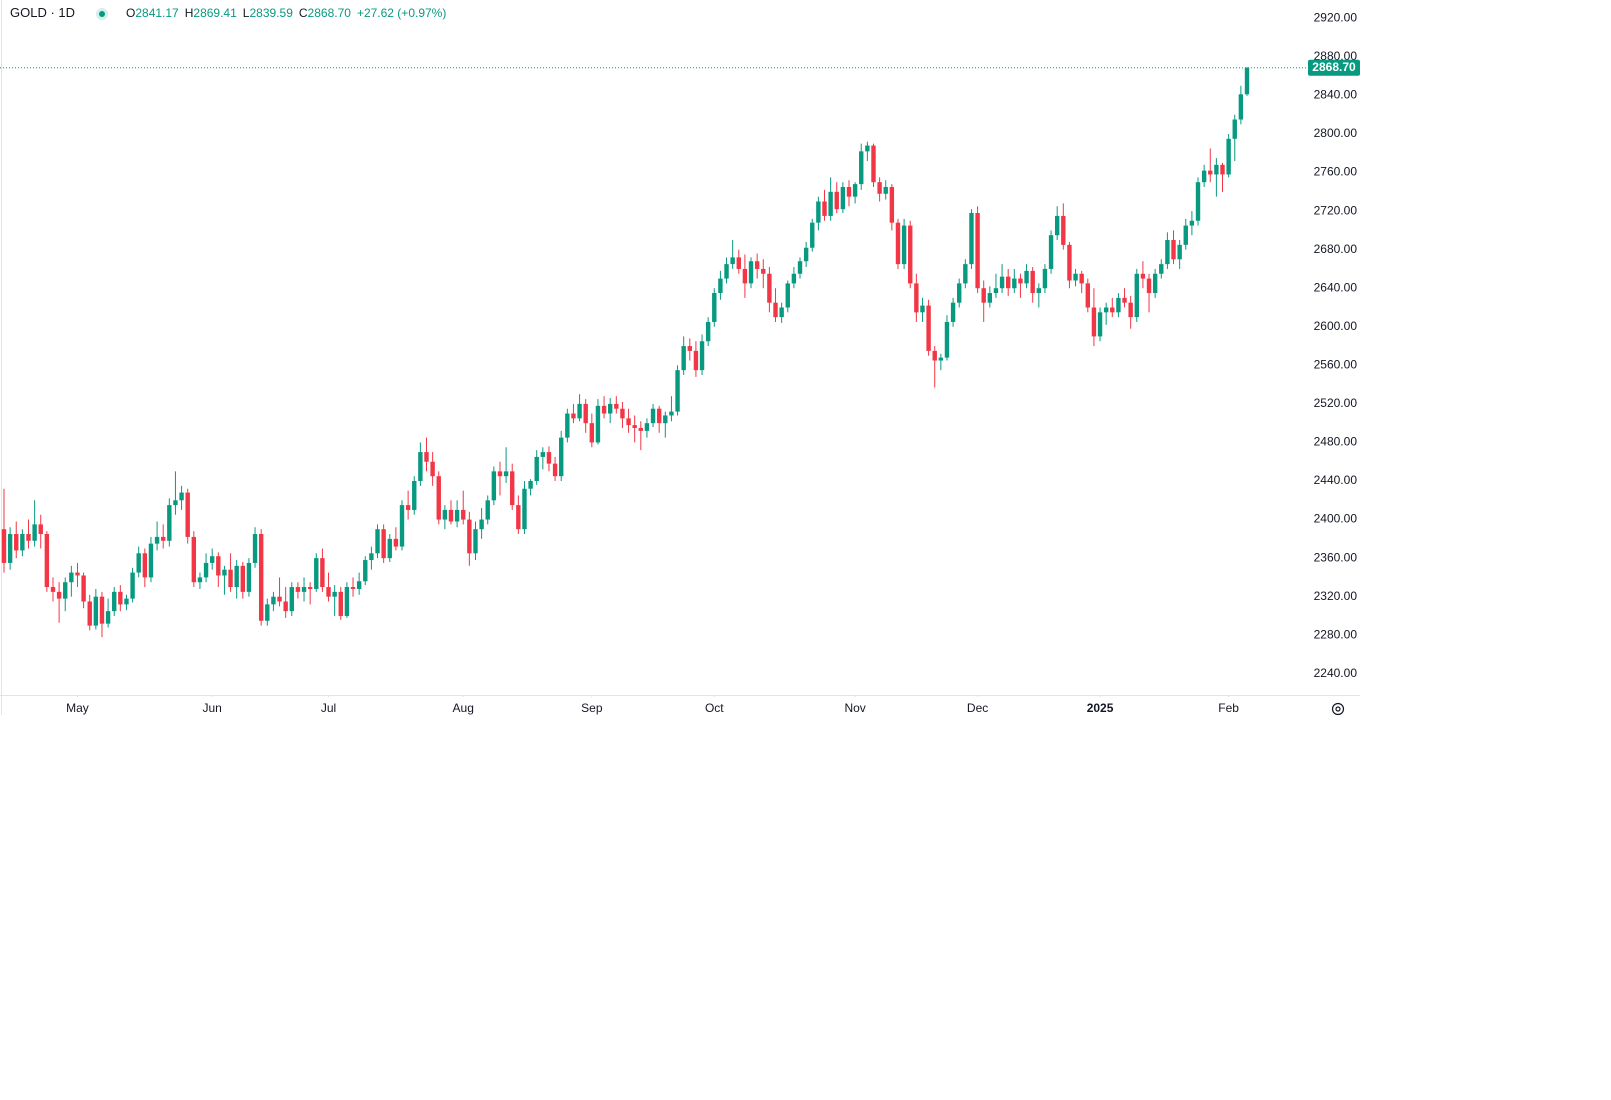  What do you see at coordinates (303, 13) in the screenshot?
I see `ohlc-key: C` at bounding box center [303, 13].